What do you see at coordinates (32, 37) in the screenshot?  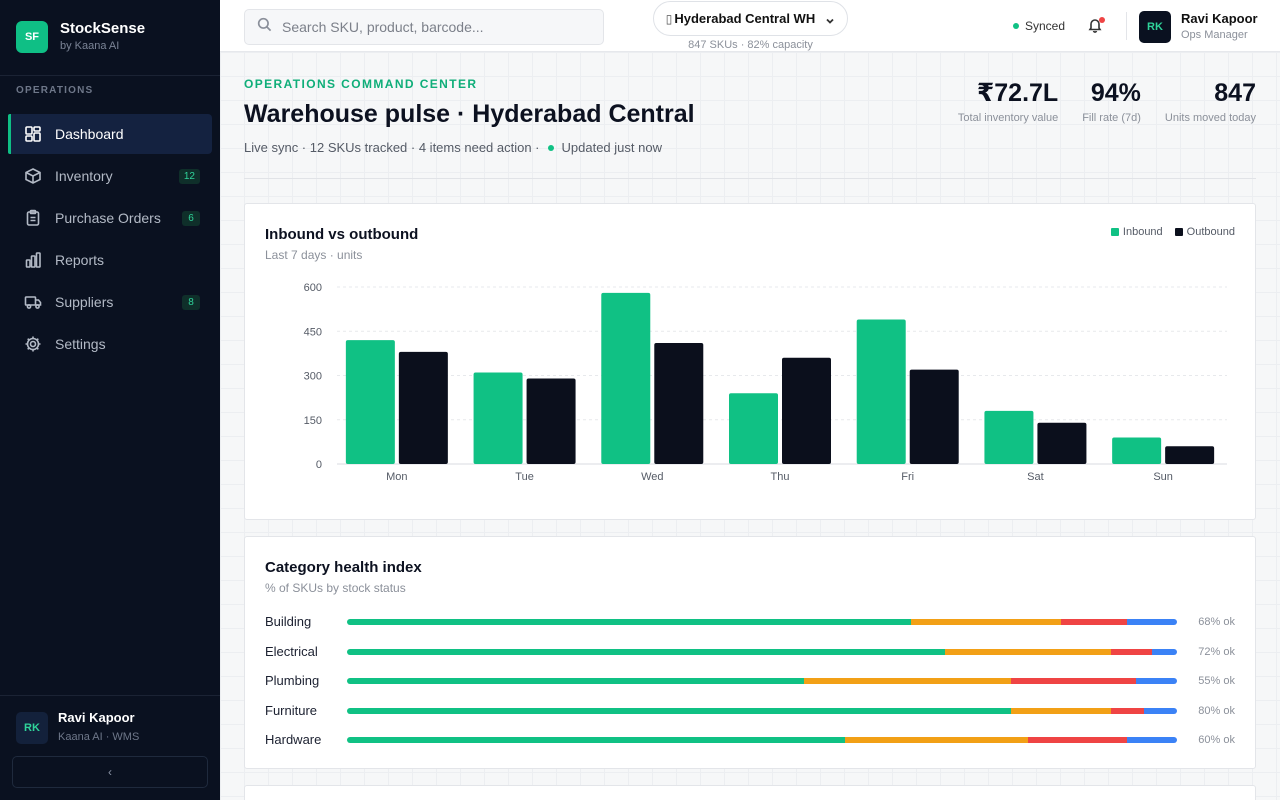 I see `brand-logo: SF` at bounding box center [32, 37].